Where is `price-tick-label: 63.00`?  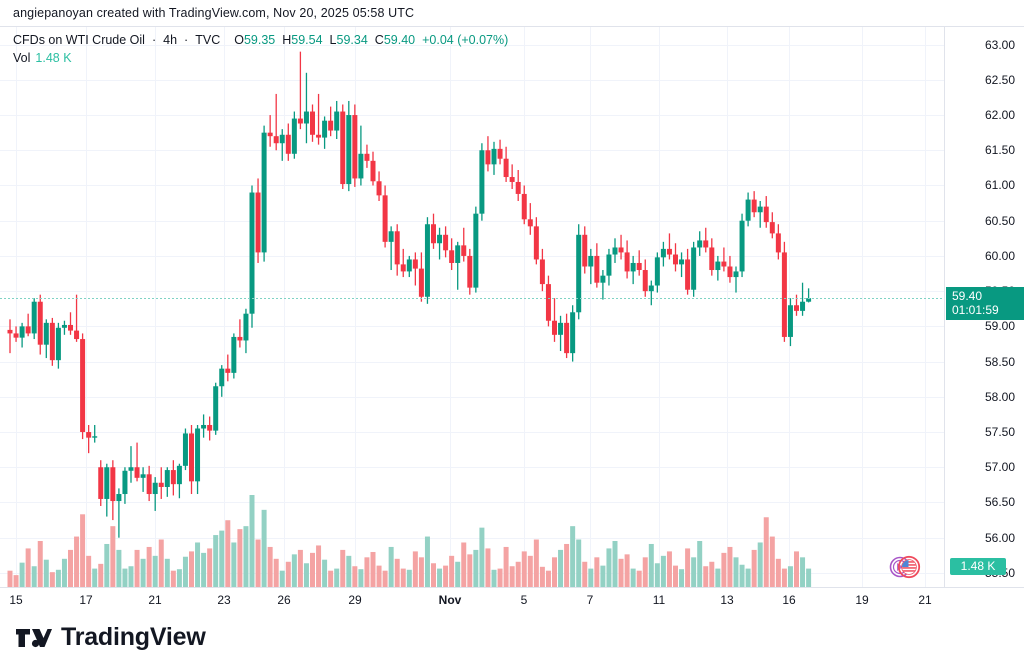
price-tick-label: 63.00 is located at coordinates (999, 44).